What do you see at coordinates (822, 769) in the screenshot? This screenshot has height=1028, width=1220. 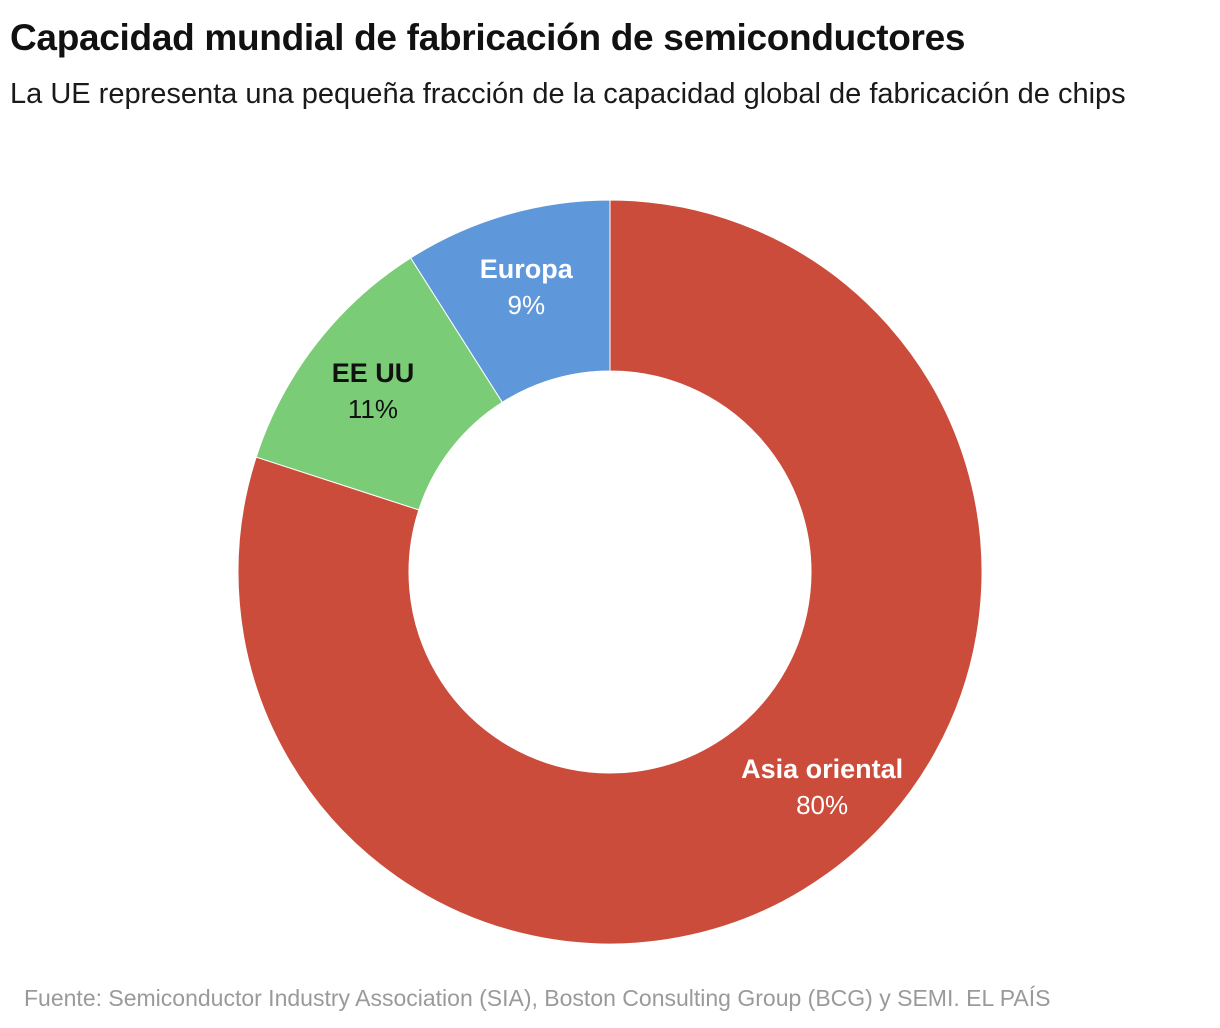 I see `slice-label-asia-oriental: Asia oriental` at bounding box center [822, 769].